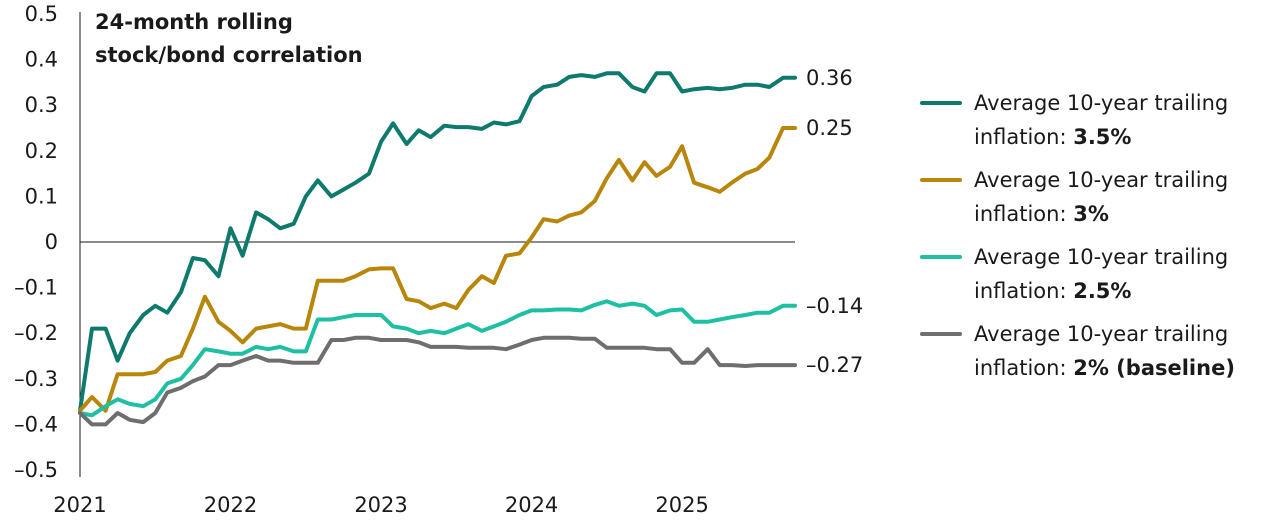 The height and width of the screenshot is (520, 1264). I want to click on x-tick-label: 2025, so click(681, 505).